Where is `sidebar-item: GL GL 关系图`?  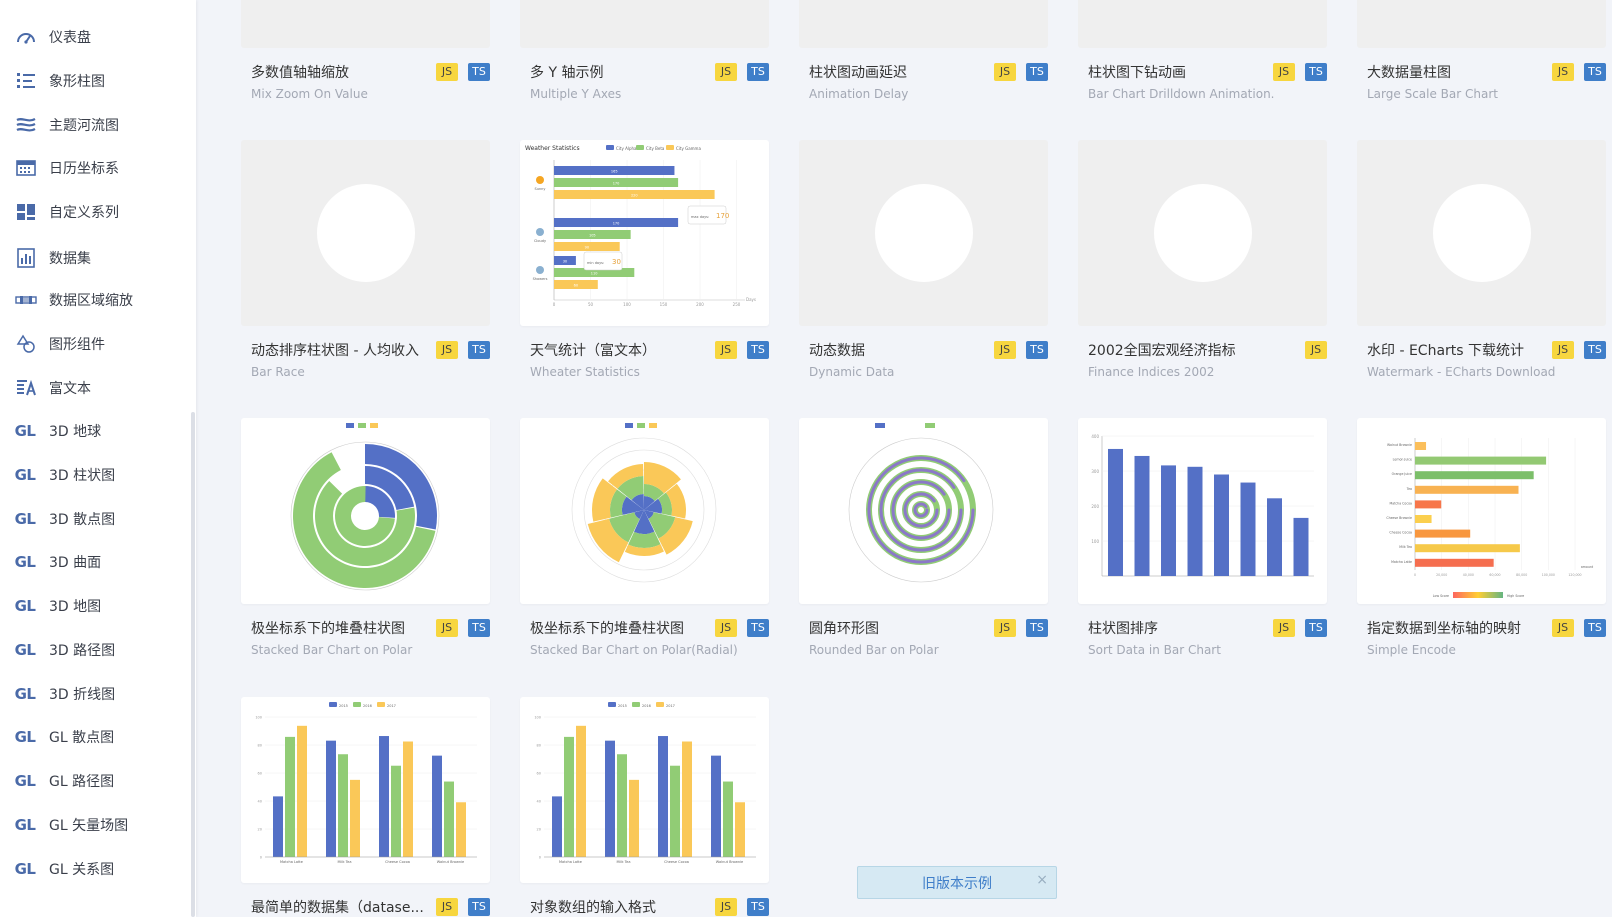 sidebar-item: GL GL 关系图 is located at coordinates (95, 869).